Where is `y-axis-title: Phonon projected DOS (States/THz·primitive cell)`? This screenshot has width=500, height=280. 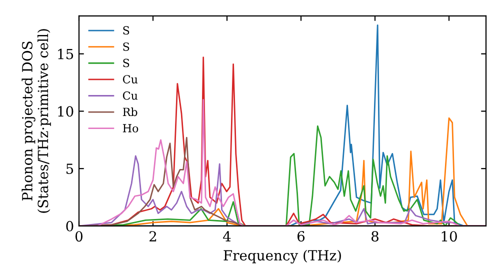
y-axis-title: Phonon projected DOS (States/THz·primitive cell) is located at coordinates (36, 121).